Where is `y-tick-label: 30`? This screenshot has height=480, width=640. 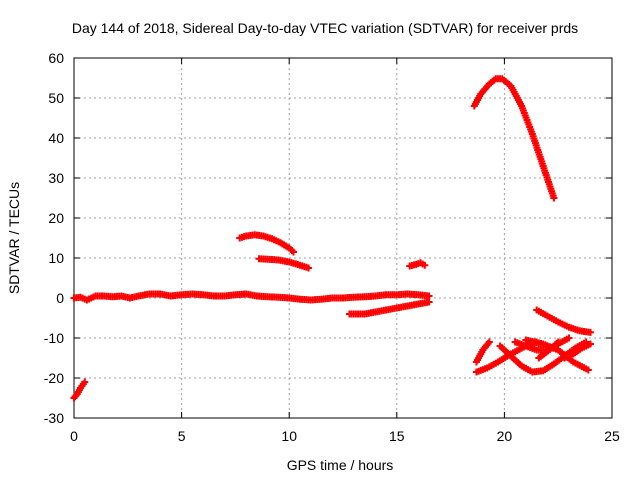 y-tick-label: 30 is located at coordinates (56, 178).